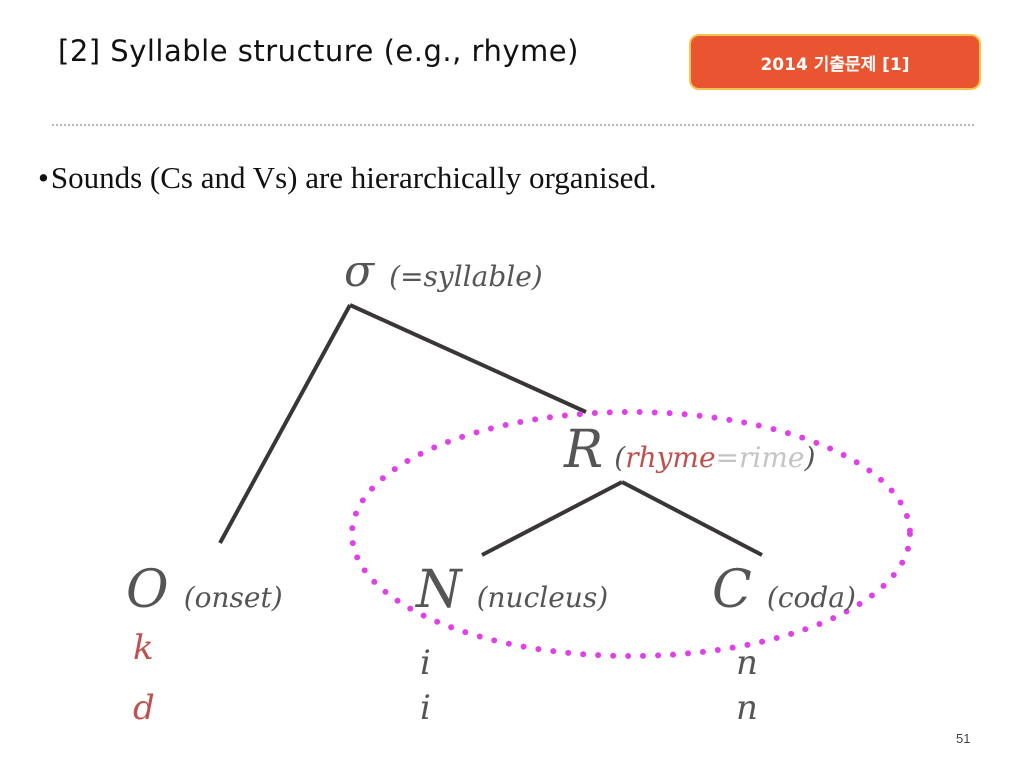 The height and width of the screenshot is (768, 1024). What do you see at coordinates (811, 597) in the screenshot?
I see `coda-label: (coda)` at bounding box center [811, 597].